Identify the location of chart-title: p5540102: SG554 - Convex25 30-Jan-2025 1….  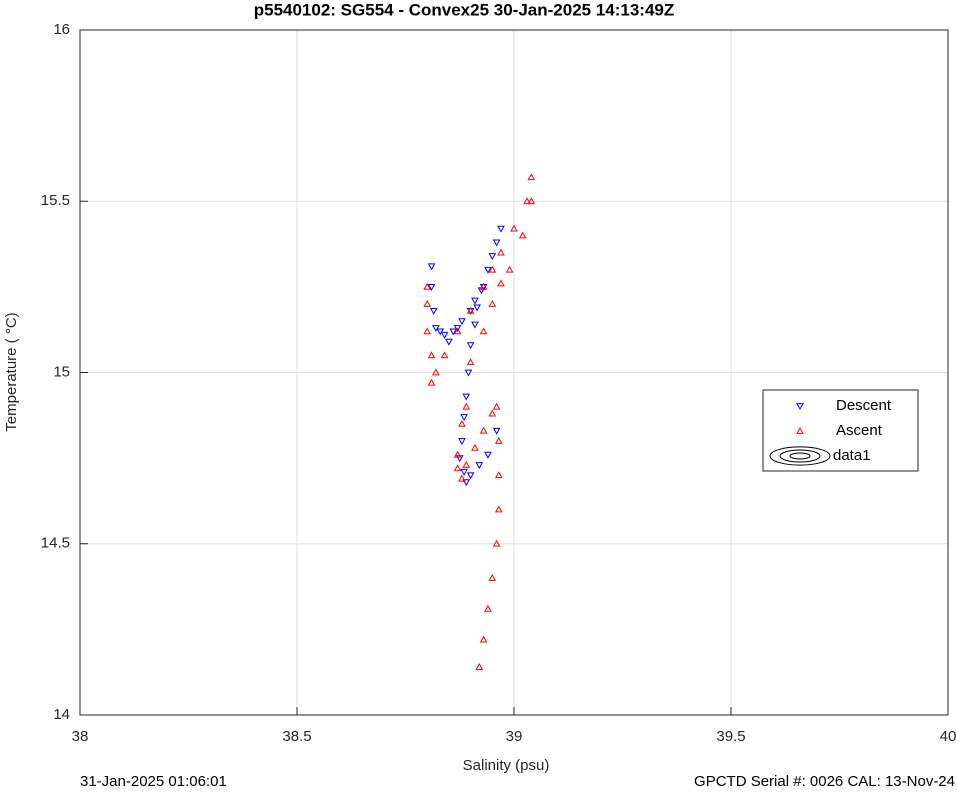
(464, 9).